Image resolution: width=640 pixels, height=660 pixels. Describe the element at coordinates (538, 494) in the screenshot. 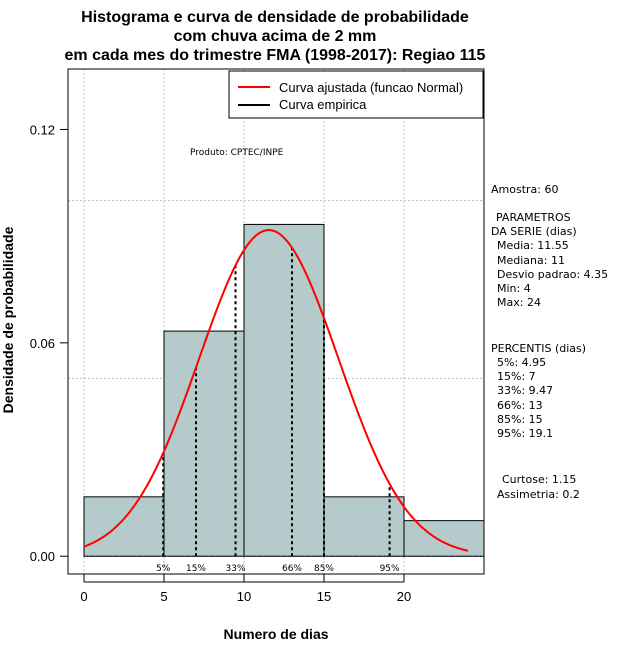

I see `stat-skewness: Assimetria: 0.2` at that location.